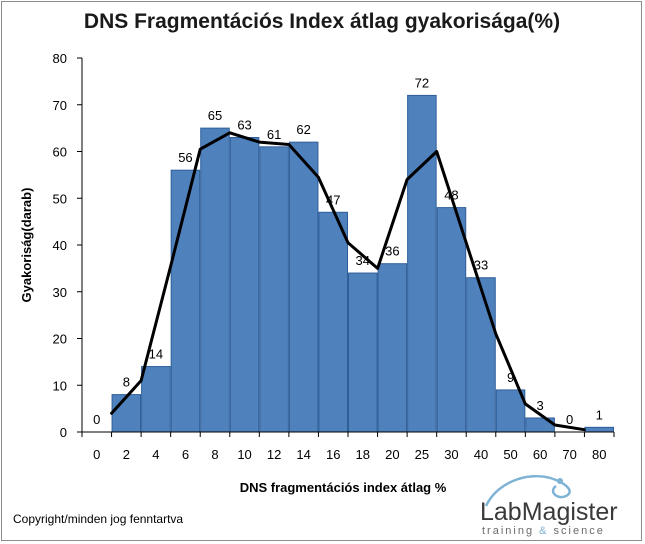 The width and height of the screenshot is (645, 544). I want to click on labmagister-logo: LabMagister training & science, so click(553, 505).